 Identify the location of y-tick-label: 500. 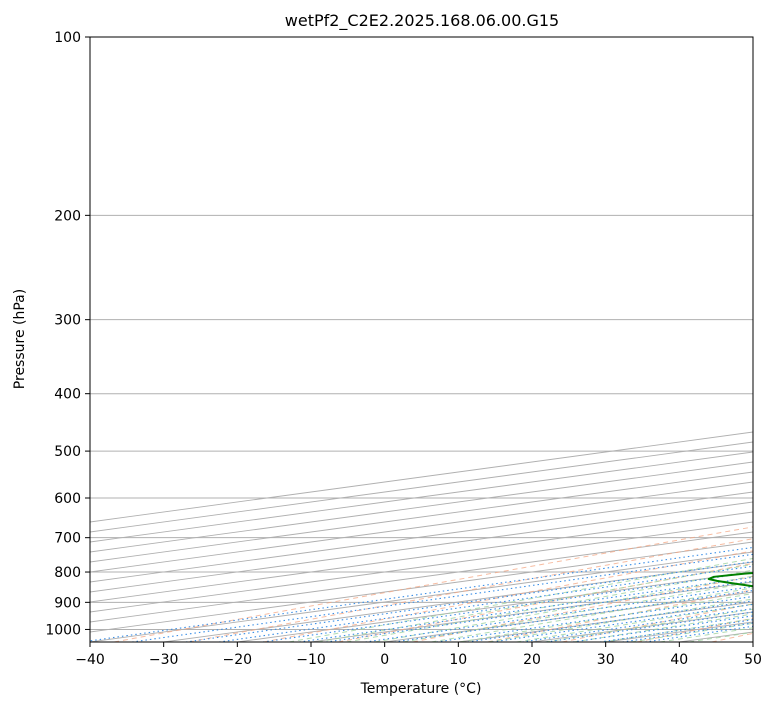
(67, 452).